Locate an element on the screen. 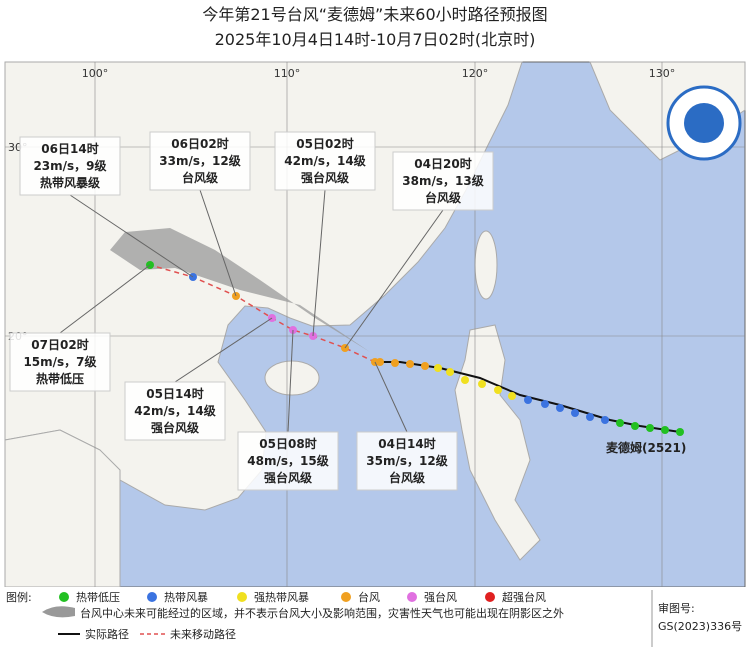 Image resolution: width=750 pixels, height=651 pixels. callout-time: 04日14时 is located at coordinates (406, 443).